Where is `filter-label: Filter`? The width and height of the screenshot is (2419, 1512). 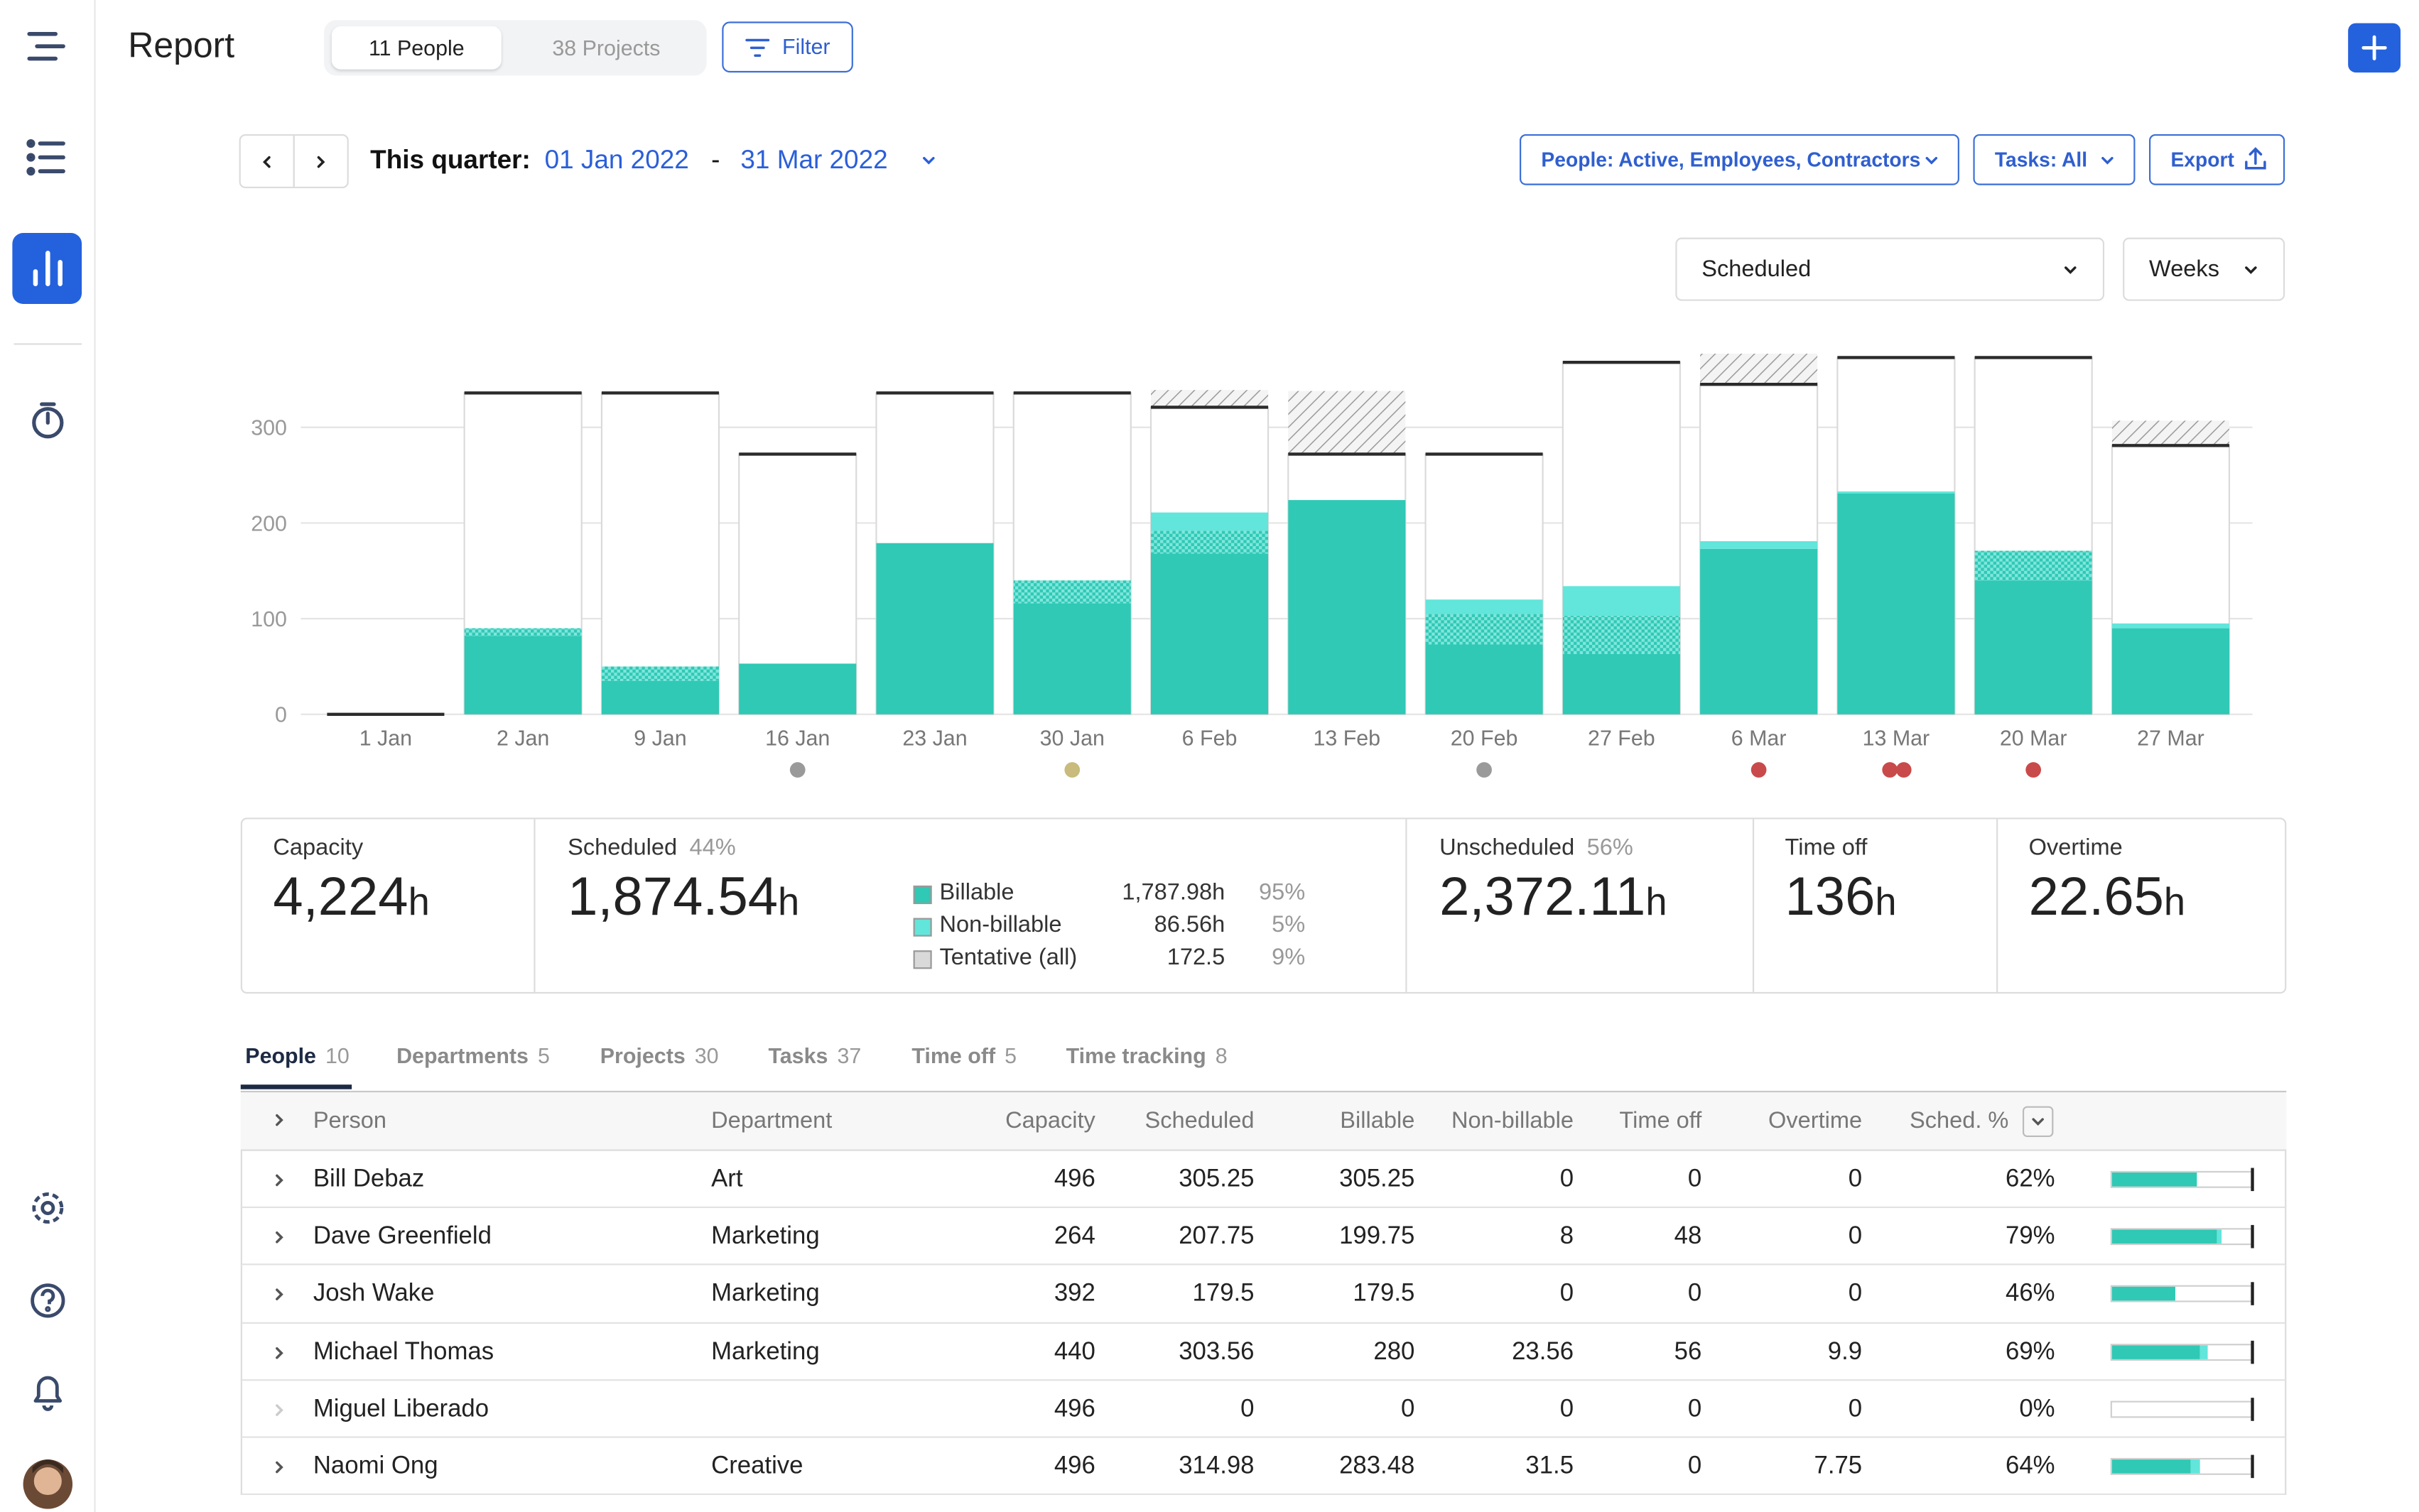
filter-label: Filter is located at coordinates (806, 46).